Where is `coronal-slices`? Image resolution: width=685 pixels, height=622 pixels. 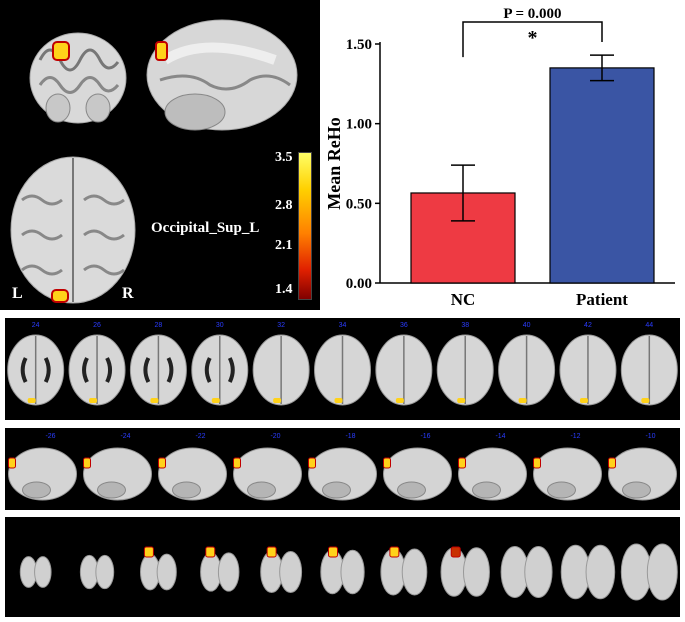
coronal-slices is located at coordinates (348, 572).